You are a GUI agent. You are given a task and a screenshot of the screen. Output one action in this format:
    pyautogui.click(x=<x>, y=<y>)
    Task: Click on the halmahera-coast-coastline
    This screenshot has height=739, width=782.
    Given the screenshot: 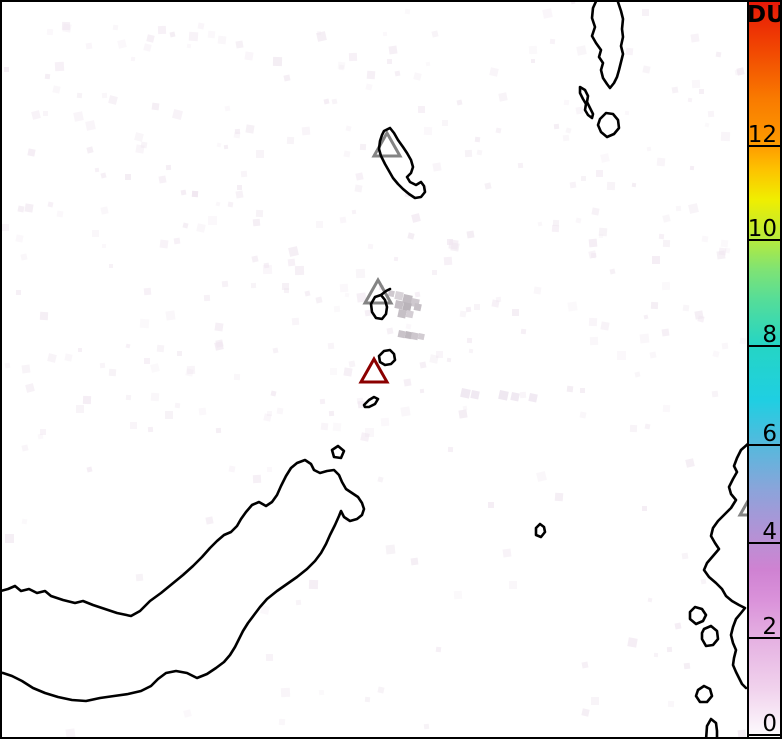 What is the action you would take?
    pyautogui.click(x=724, y=566)
    